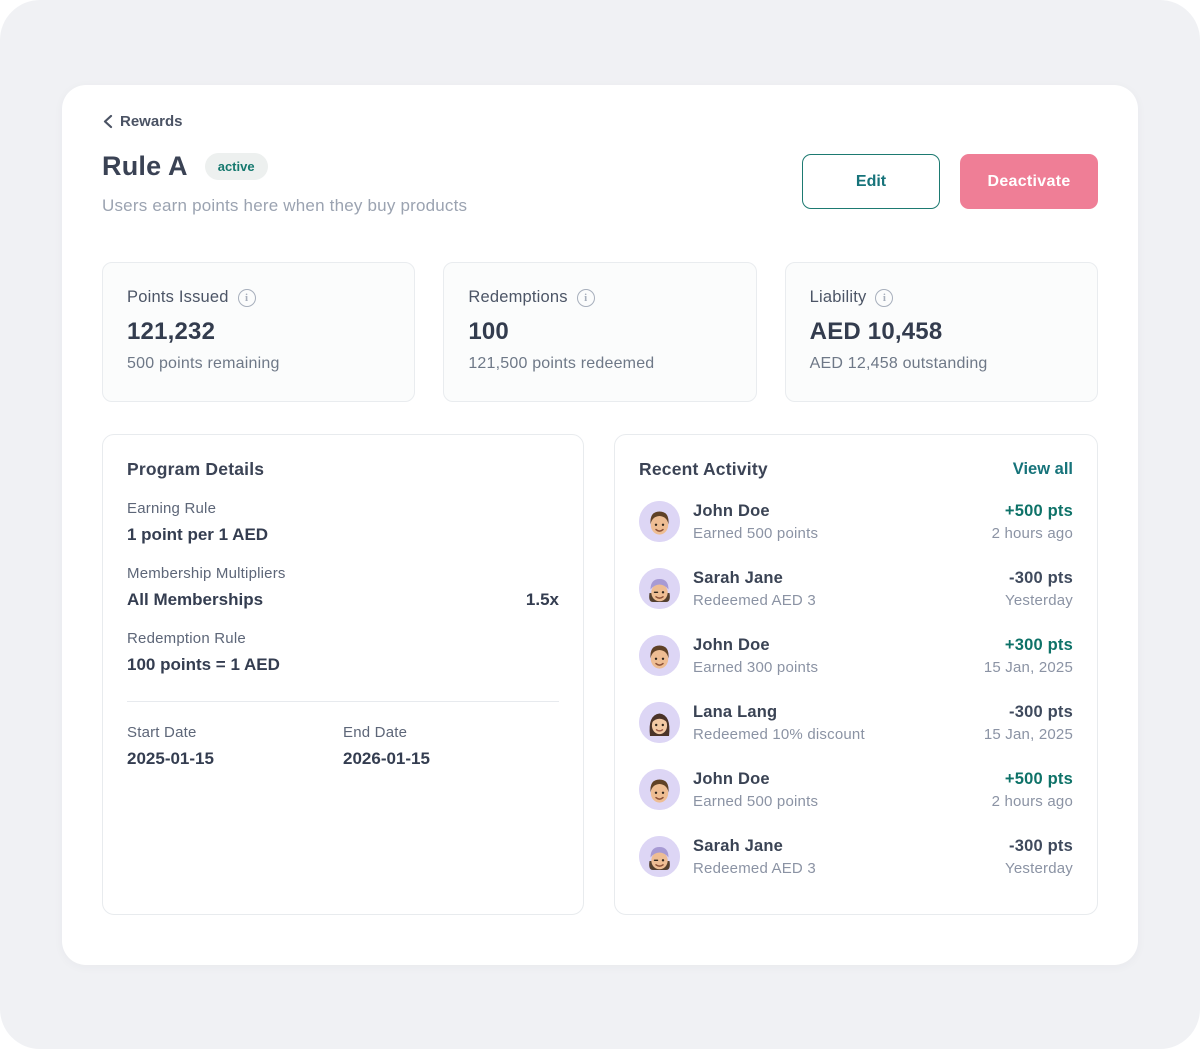  Describe the element at coordinates (198, 534) in the screenshot. I see `field-value: 1 point per 1 AED` at that location.